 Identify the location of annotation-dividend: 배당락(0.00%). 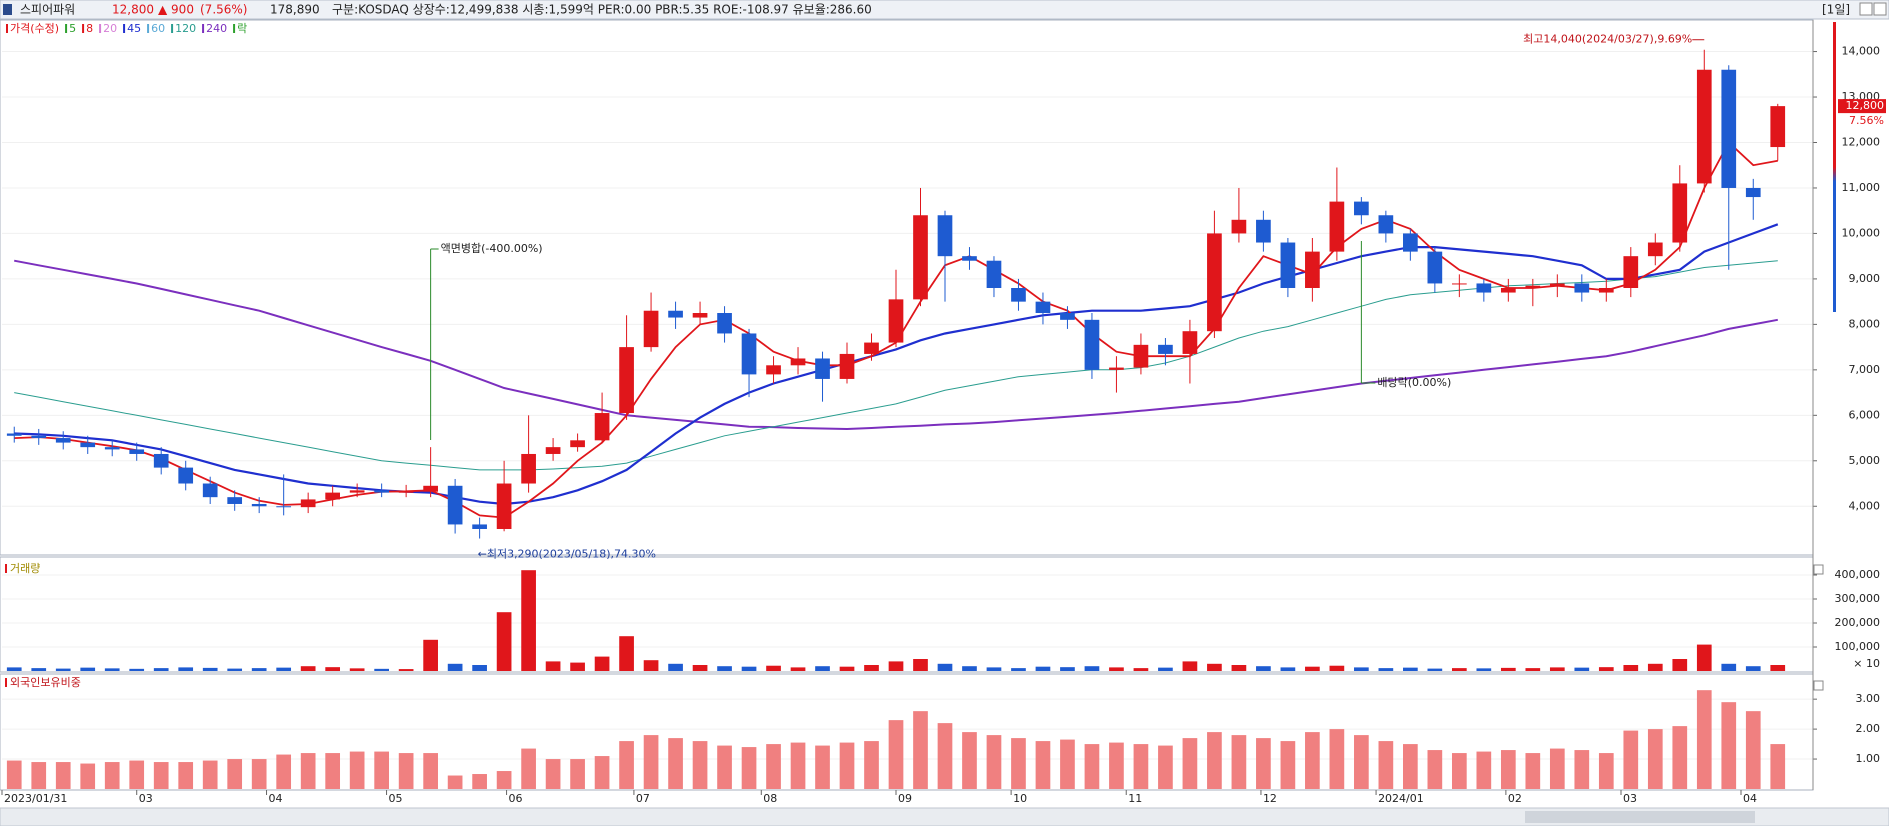
(1414, 382).